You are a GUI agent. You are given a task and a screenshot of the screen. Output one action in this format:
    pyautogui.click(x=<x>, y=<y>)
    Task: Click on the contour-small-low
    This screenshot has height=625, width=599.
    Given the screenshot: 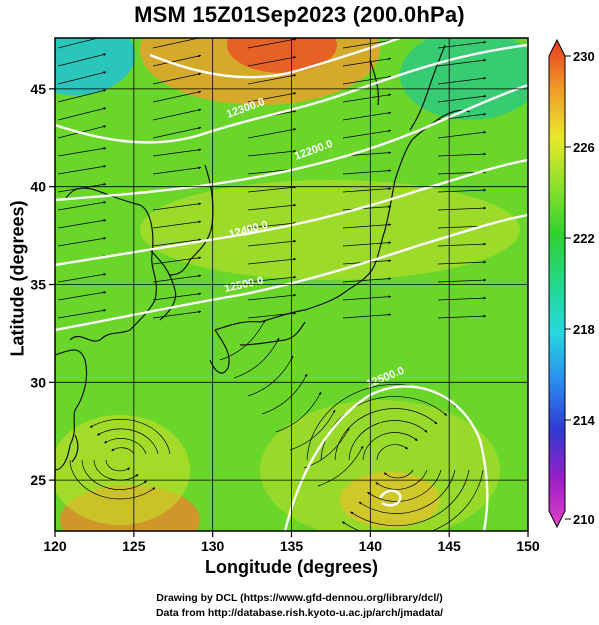 What is the action you would take?
    pyautogui.click(x=390, y=498)
    